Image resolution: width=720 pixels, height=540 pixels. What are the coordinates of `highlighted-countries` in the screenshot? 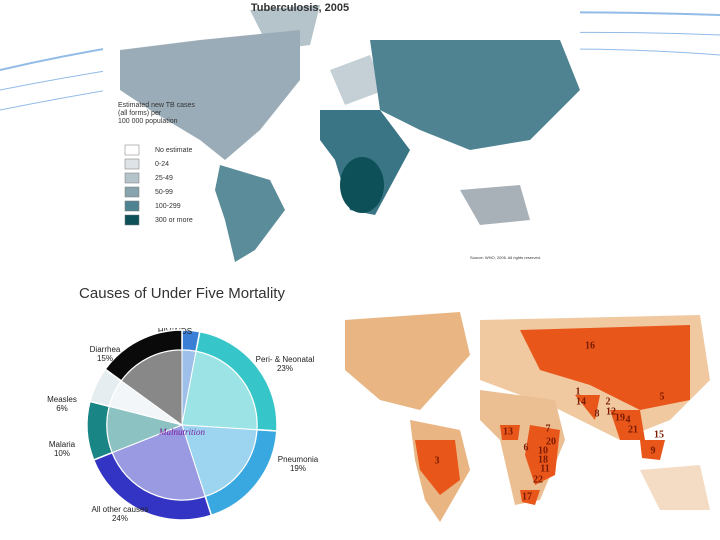 It's located at (552, 415).